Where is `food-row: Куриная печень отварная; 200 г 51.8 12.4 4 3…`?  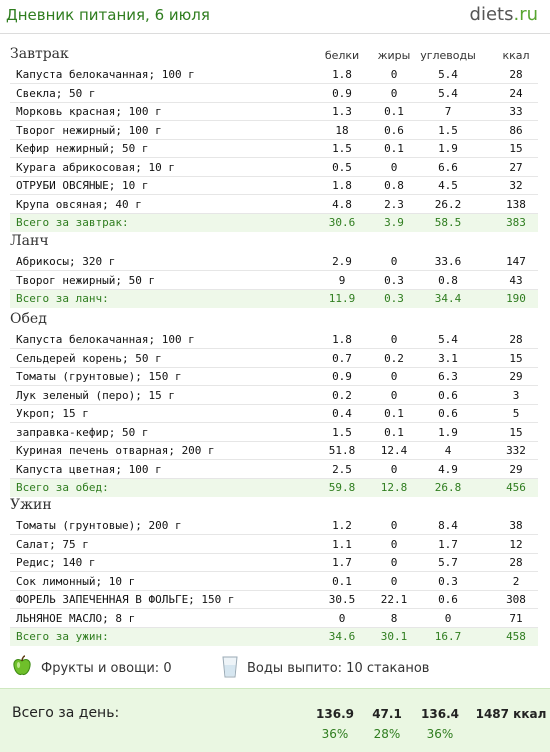 food-row: Куриная печень отварная; 200 г 51.8 12.4 4 3… is located at coordinates (274, 451).